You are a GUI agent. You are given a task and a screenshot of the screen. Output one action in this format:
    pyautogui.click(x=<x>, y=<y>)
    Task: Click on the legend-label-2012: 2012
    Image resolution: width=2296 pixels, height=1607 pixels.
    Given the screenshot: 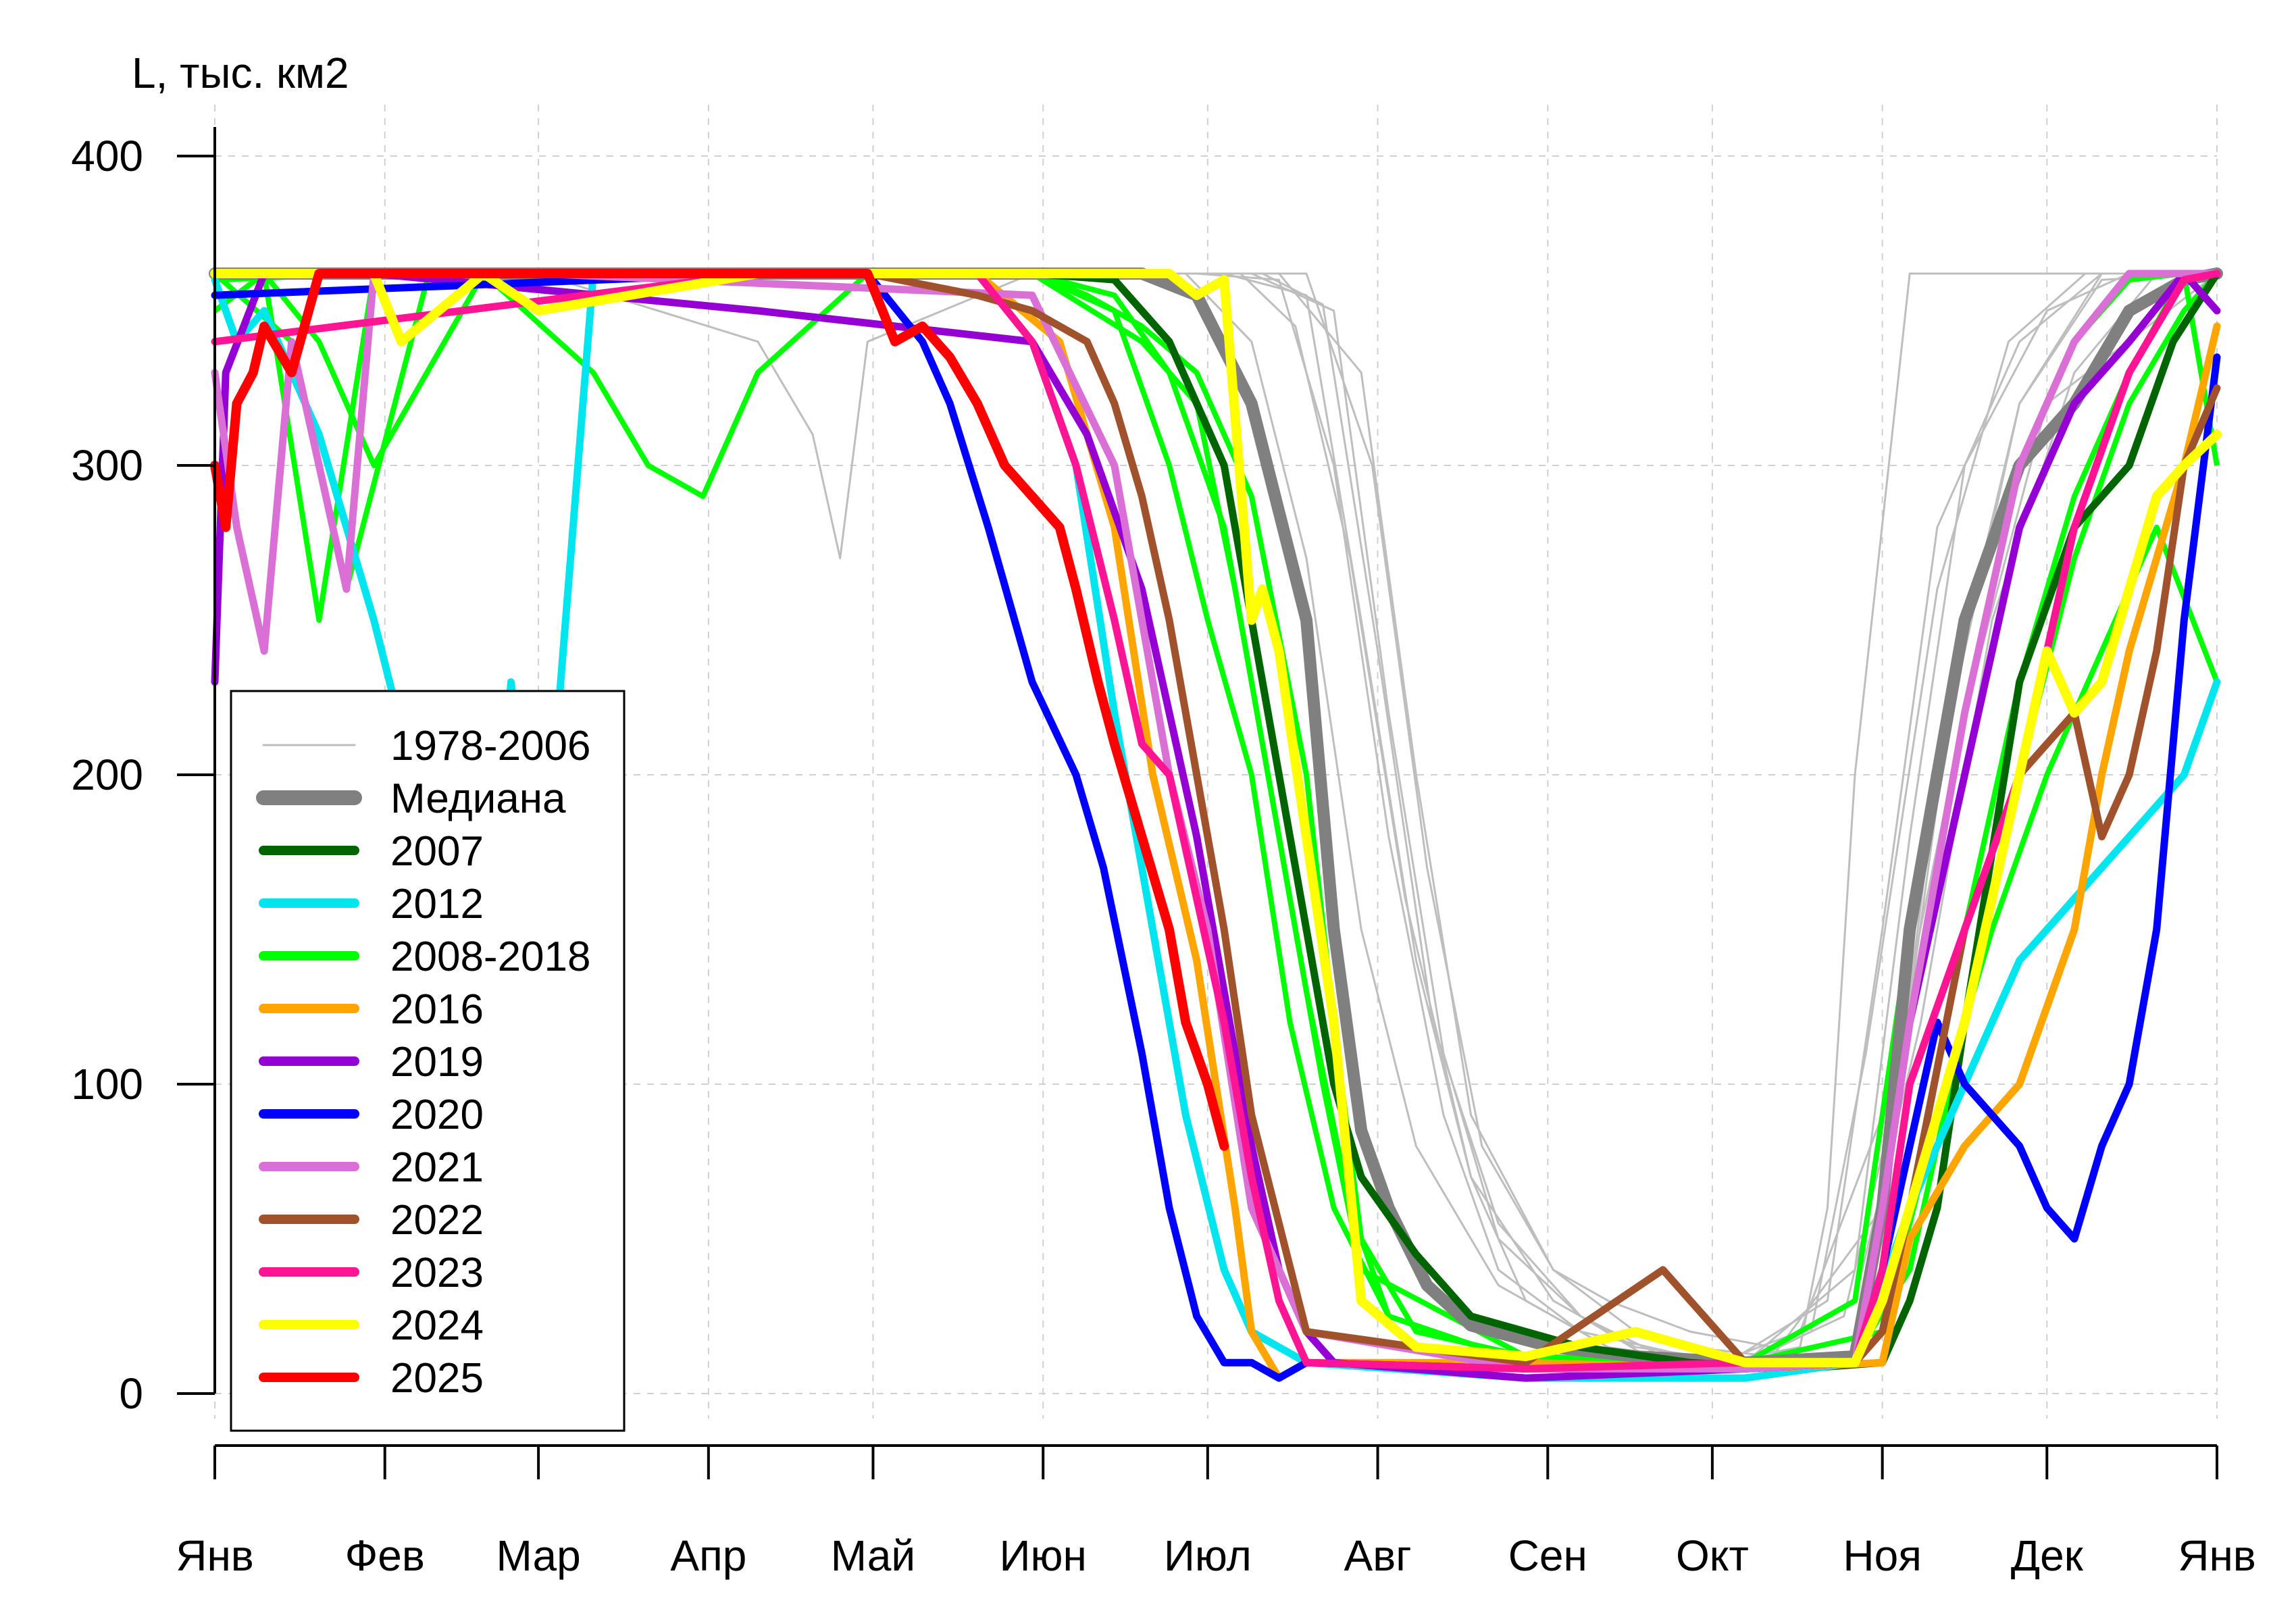 What is the action you would take?
    pyautogui.click(x=437, y=904)
    